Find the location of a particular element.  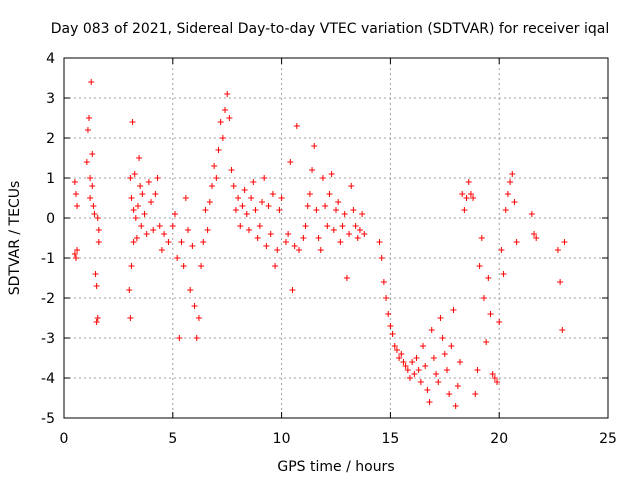

y-tick-label: -4 is located at coordinates (48, 379).